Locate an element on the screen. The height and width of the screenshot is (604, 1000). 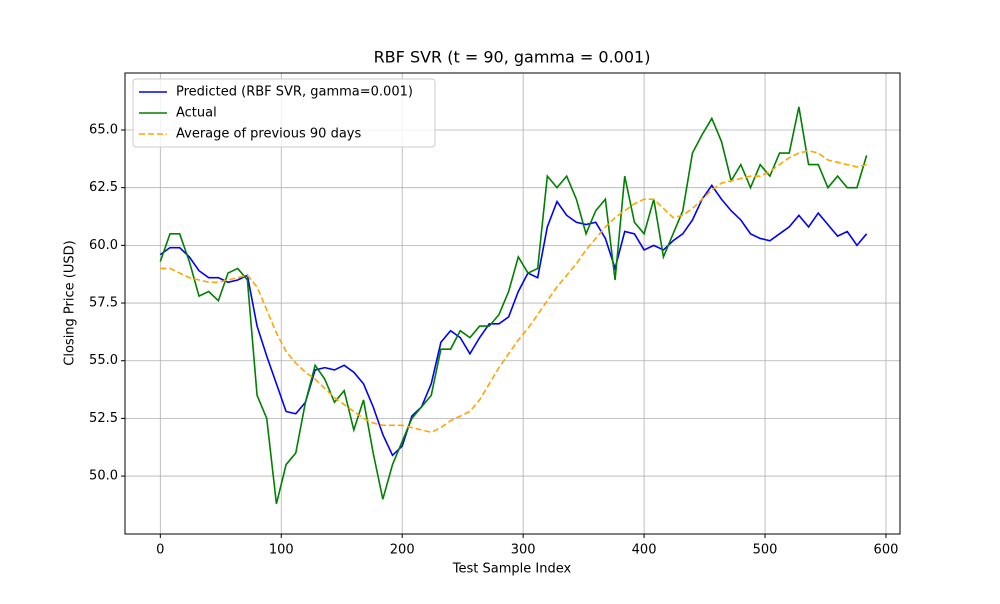
y-tick-label: 62.5 is located at coordinates (103, 187).